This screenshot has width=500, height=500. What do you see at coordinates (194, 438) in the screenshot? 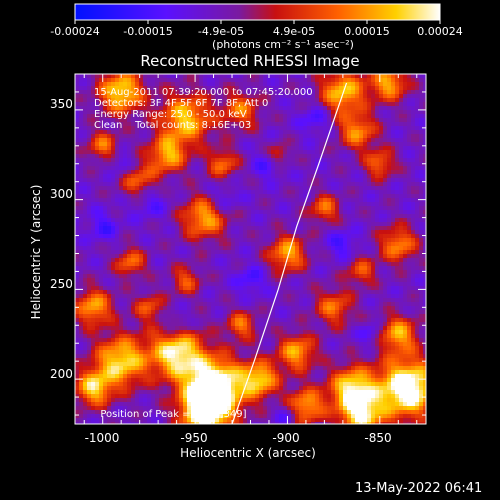
I see `x-tick-label: -950` at bounding box center [194, 438].